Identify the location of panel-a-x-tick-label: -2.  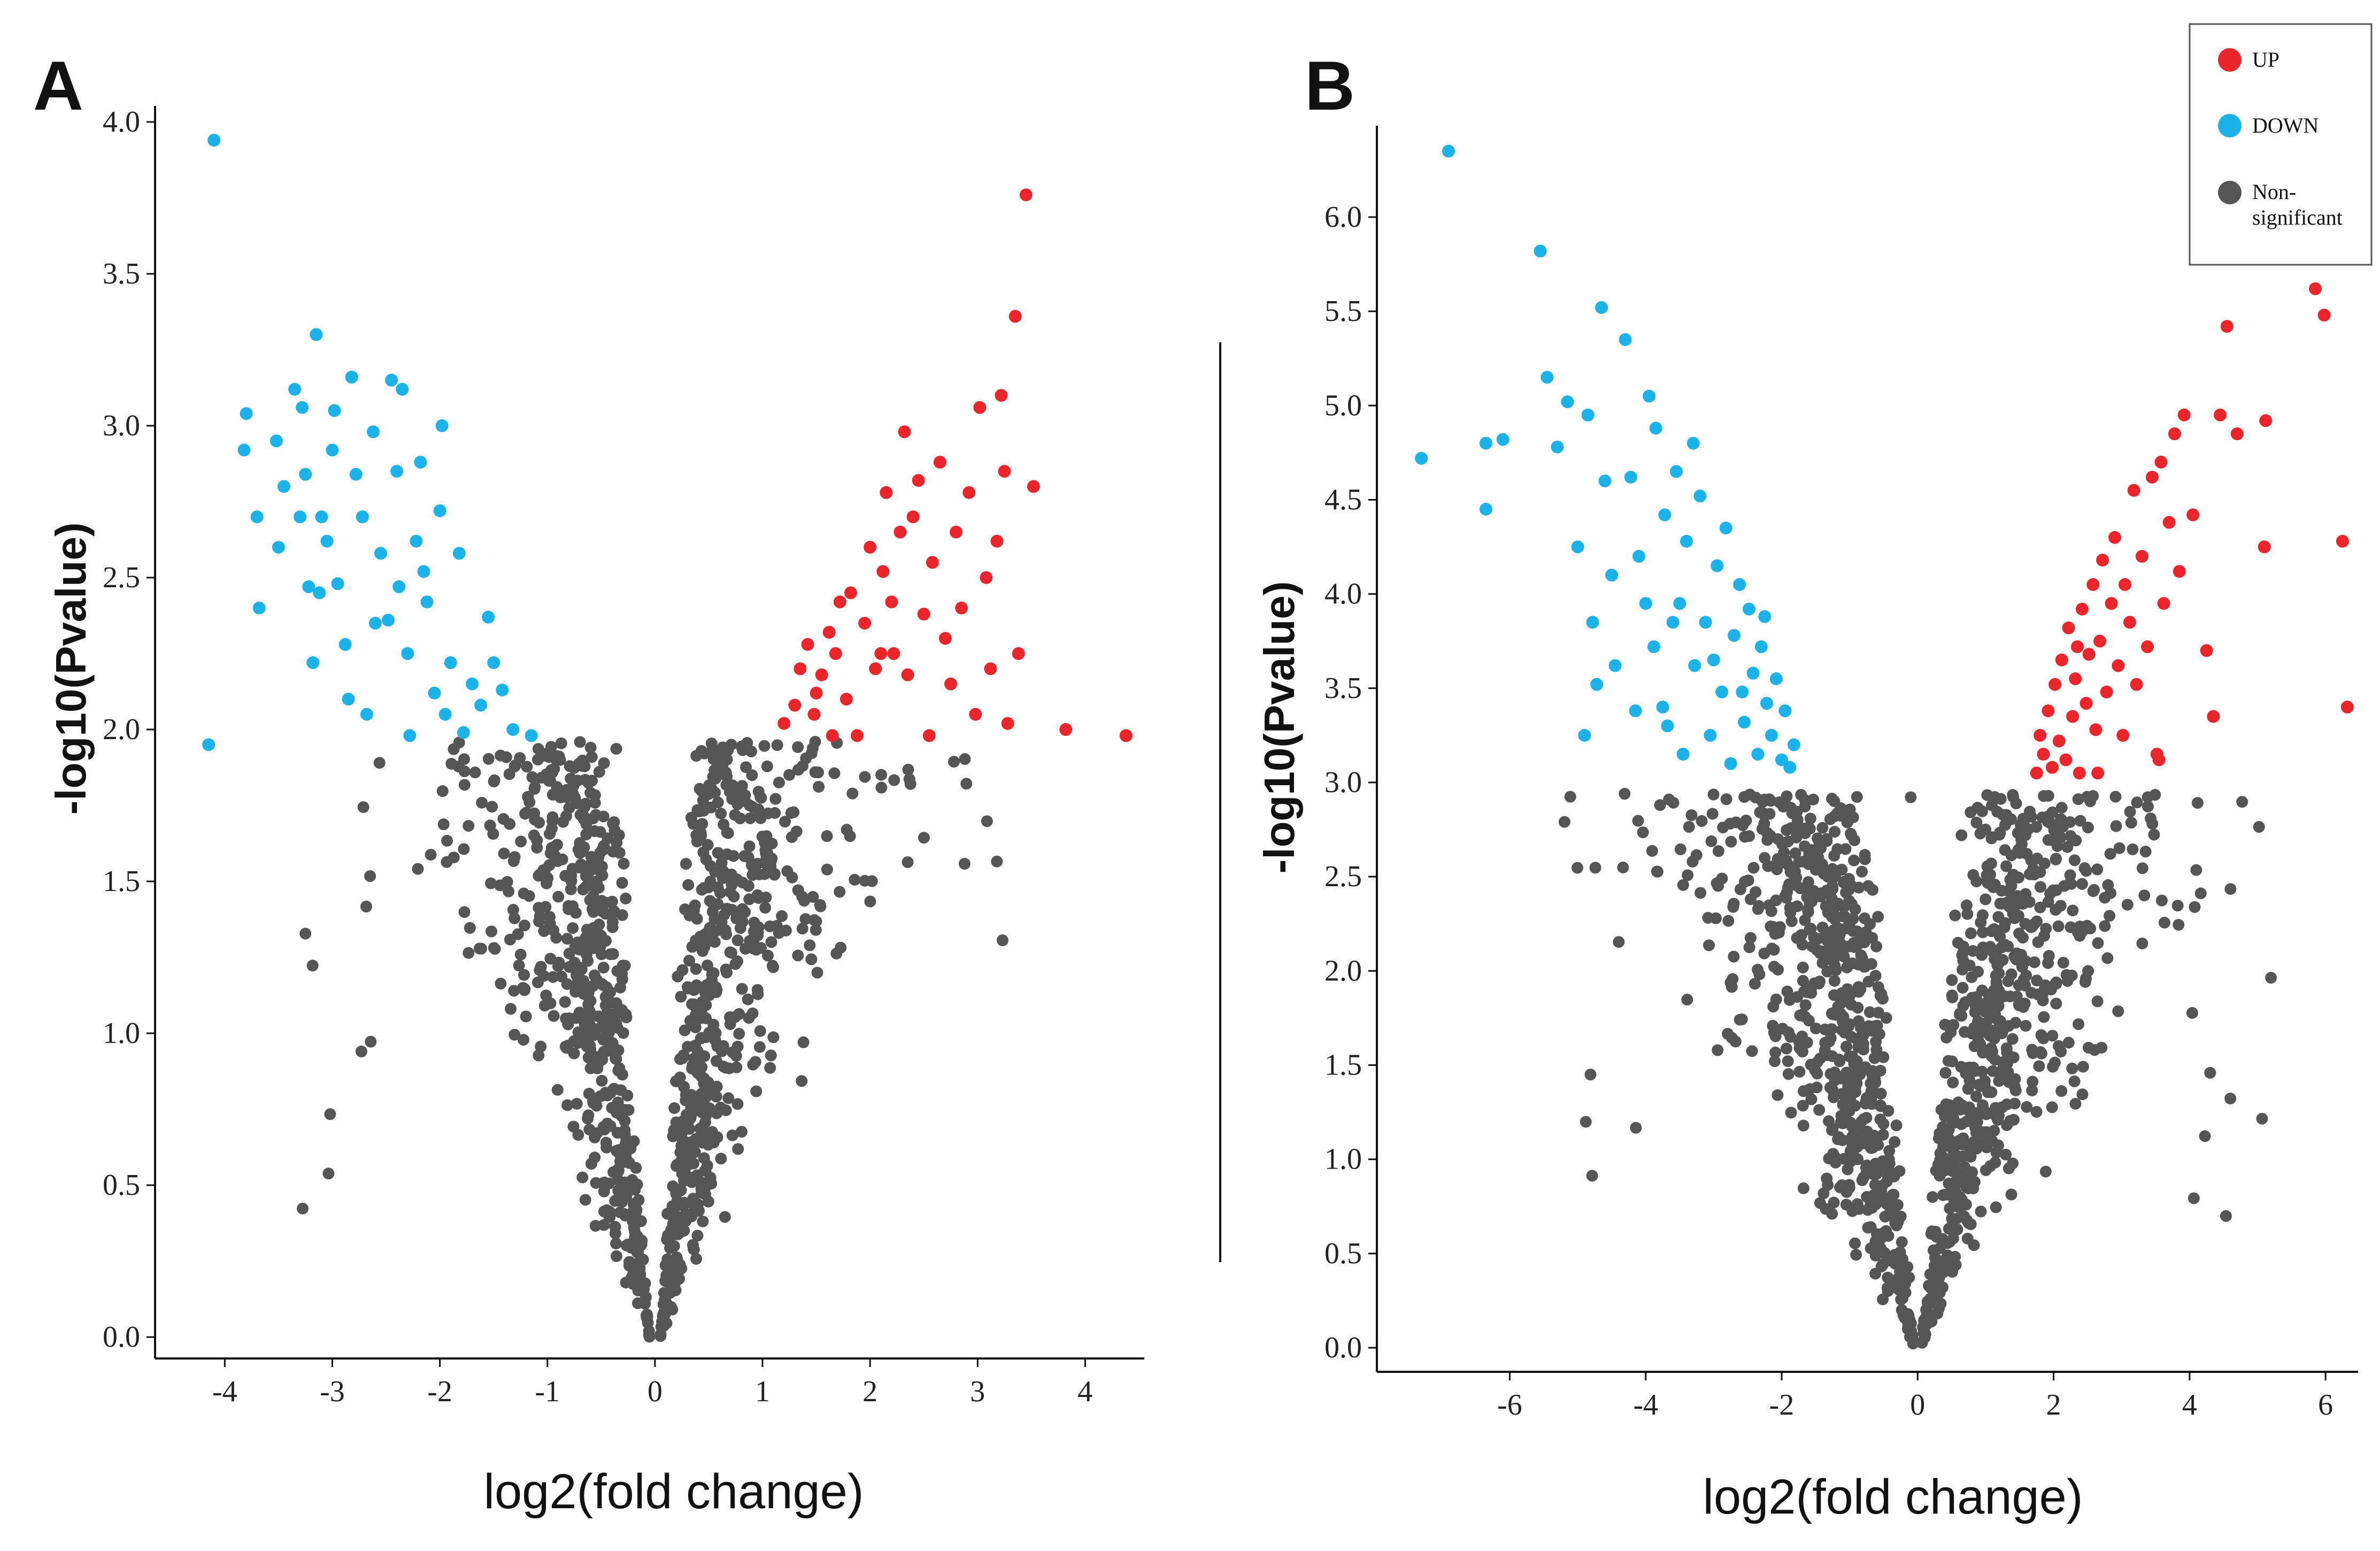
(439, 1391).